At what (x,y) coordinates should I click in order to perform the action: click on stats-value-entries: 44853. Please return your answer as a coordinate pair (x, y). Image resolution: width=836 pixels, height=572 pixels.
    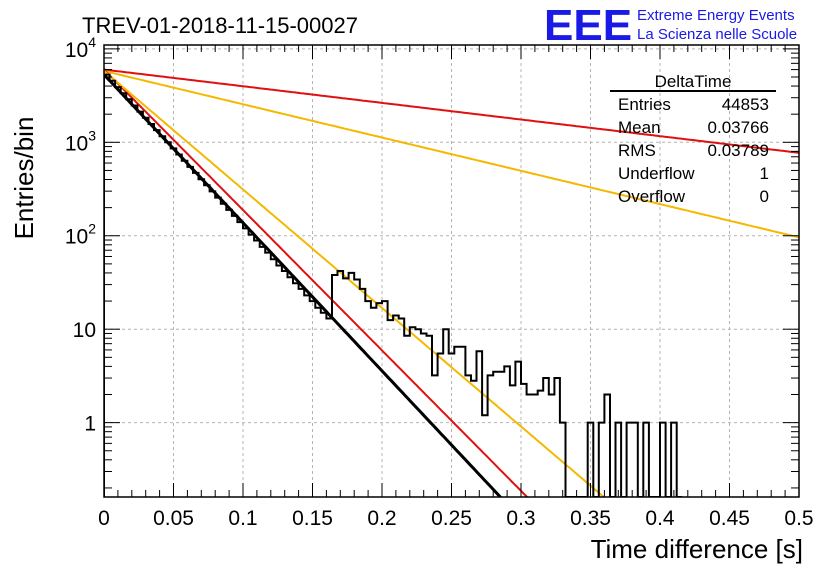
    Looking at the image, I should click on (745, 104).